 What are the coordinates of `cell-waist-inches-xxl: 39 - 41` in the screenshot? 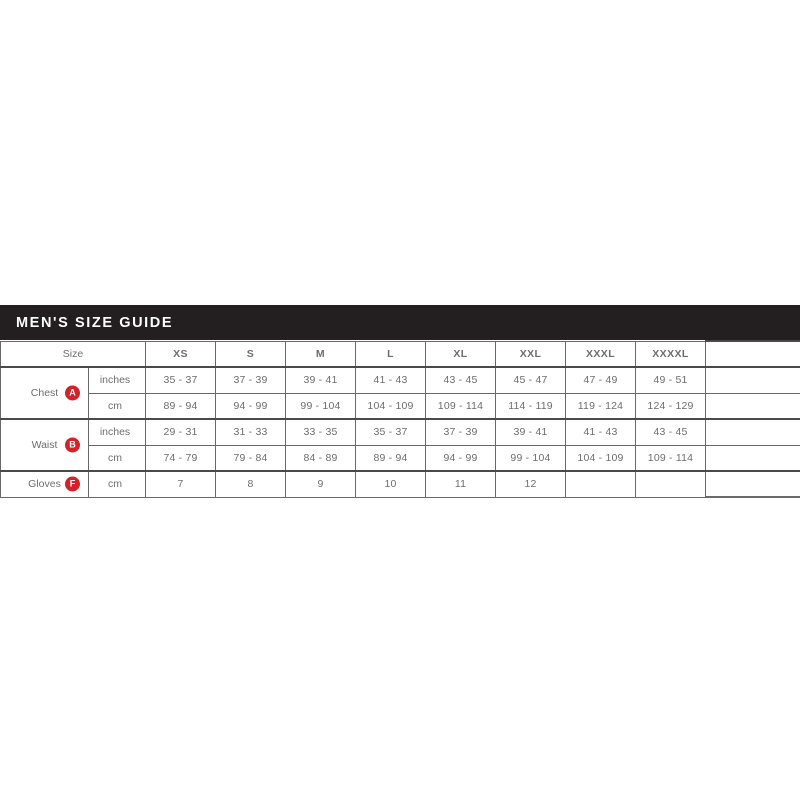 It's located at (530, 432).